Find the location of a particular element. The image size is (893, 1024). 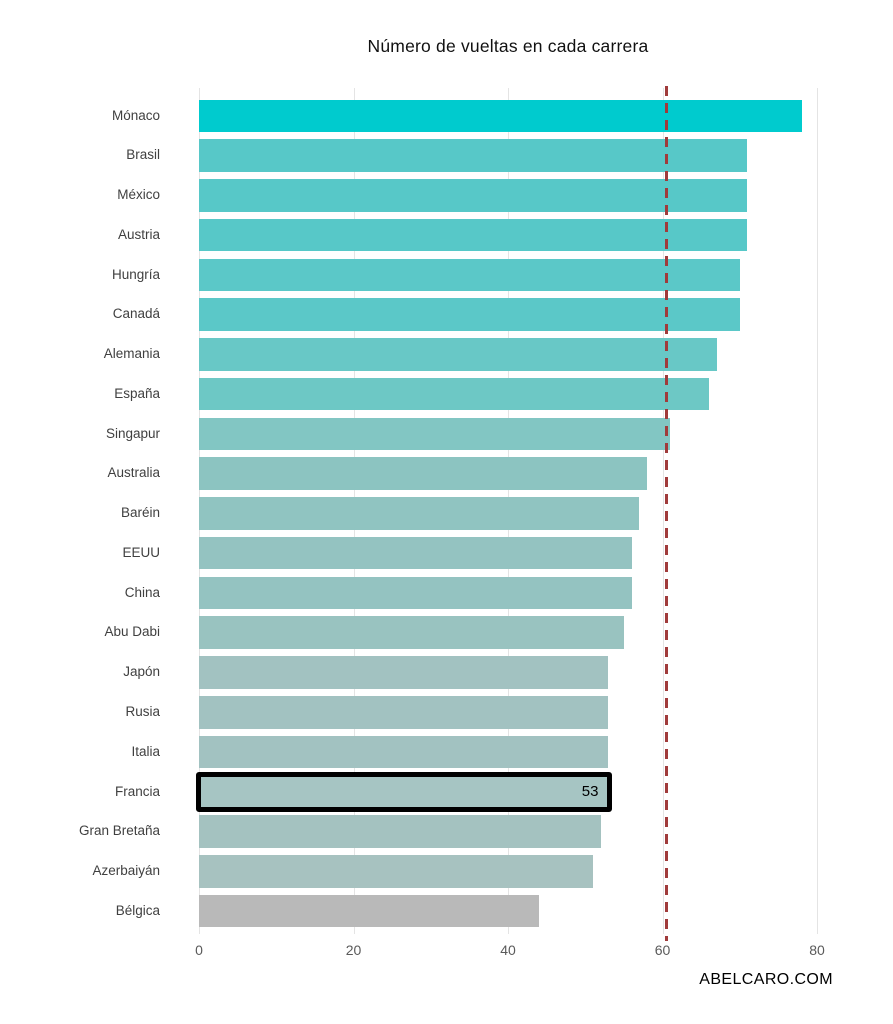

category-label-barein: Baréin is located at coordinates (140, 513).